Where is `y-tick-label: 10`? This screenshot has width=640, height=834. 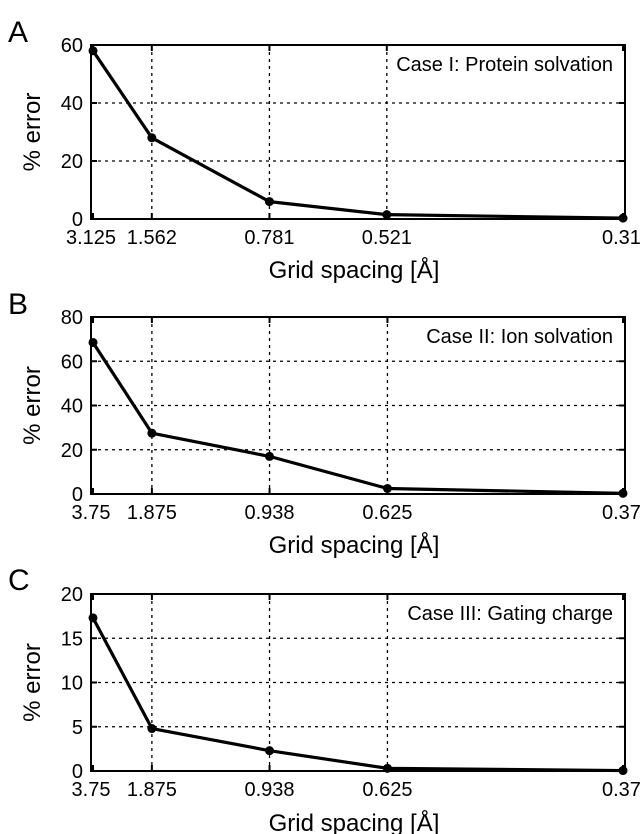 y-tick-label: 10 is located at coordinates (72, 684).